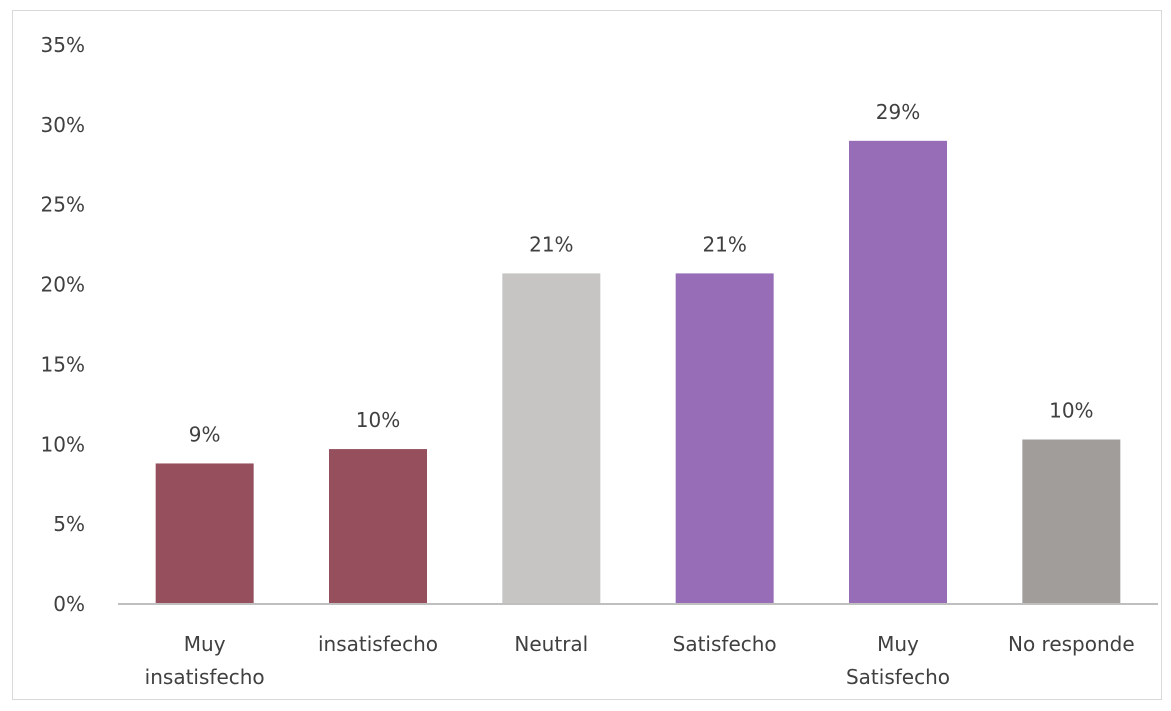  I want to click on y-tick-label: 35%, so click(63, 45).